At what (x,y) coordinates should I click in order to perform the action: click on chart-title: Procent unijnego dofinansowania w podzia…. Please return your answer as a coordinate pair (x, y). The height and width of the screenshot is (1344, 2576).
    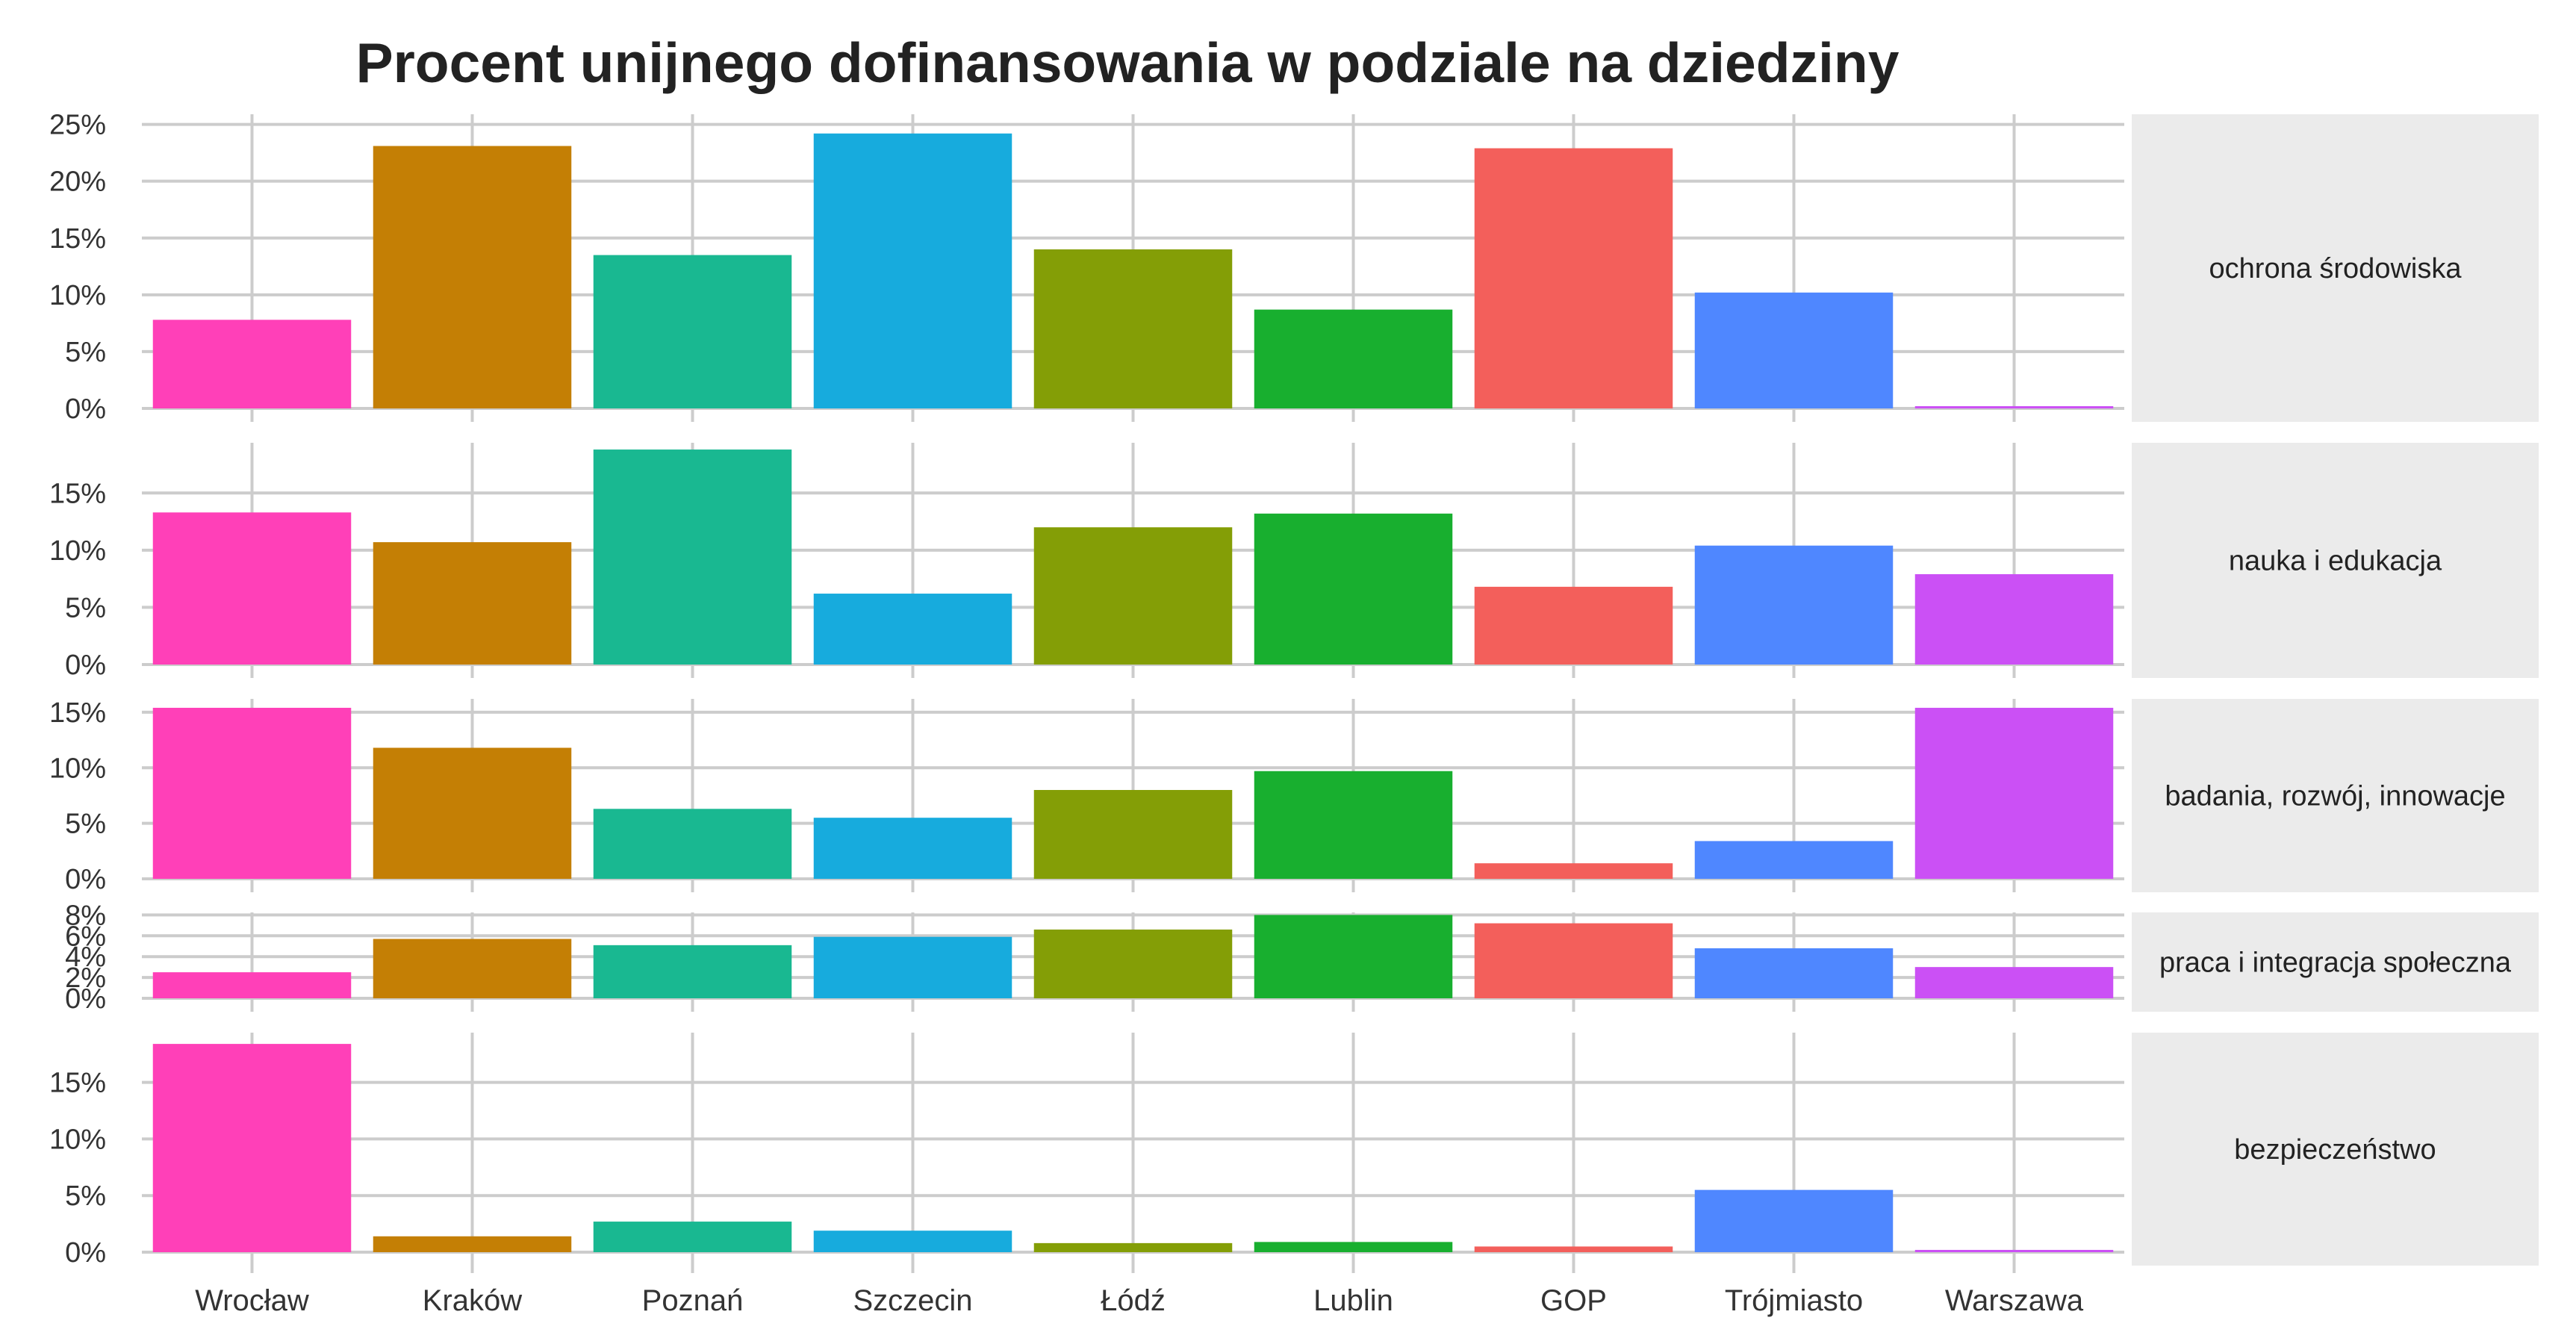
    Looking at the image, I should click on (1128, 62).